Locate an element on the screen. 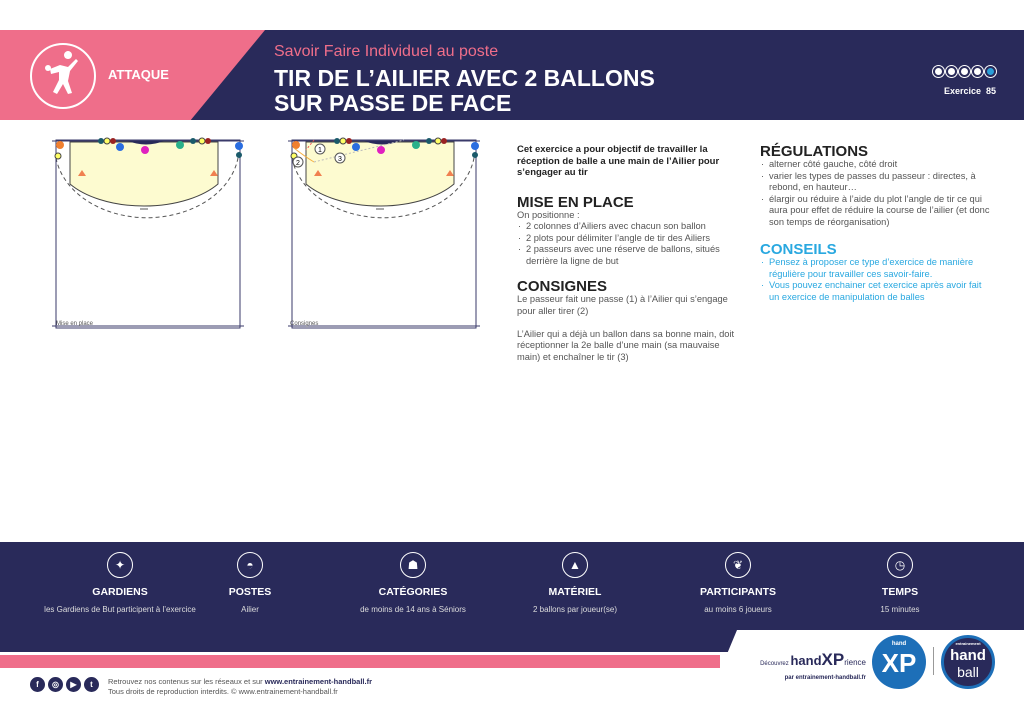 The height and width of the screenshot is (724, 1024). feature-title: TEMPS is located at coordinates (900, 592).